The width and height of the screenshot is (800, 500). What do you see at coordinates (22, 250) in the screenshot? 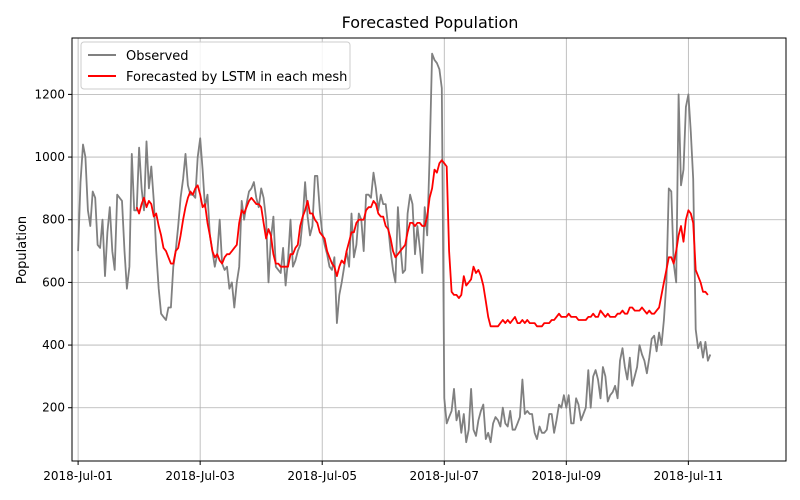
I see `y-axis-label: Population` at bounding box center [22, 250].